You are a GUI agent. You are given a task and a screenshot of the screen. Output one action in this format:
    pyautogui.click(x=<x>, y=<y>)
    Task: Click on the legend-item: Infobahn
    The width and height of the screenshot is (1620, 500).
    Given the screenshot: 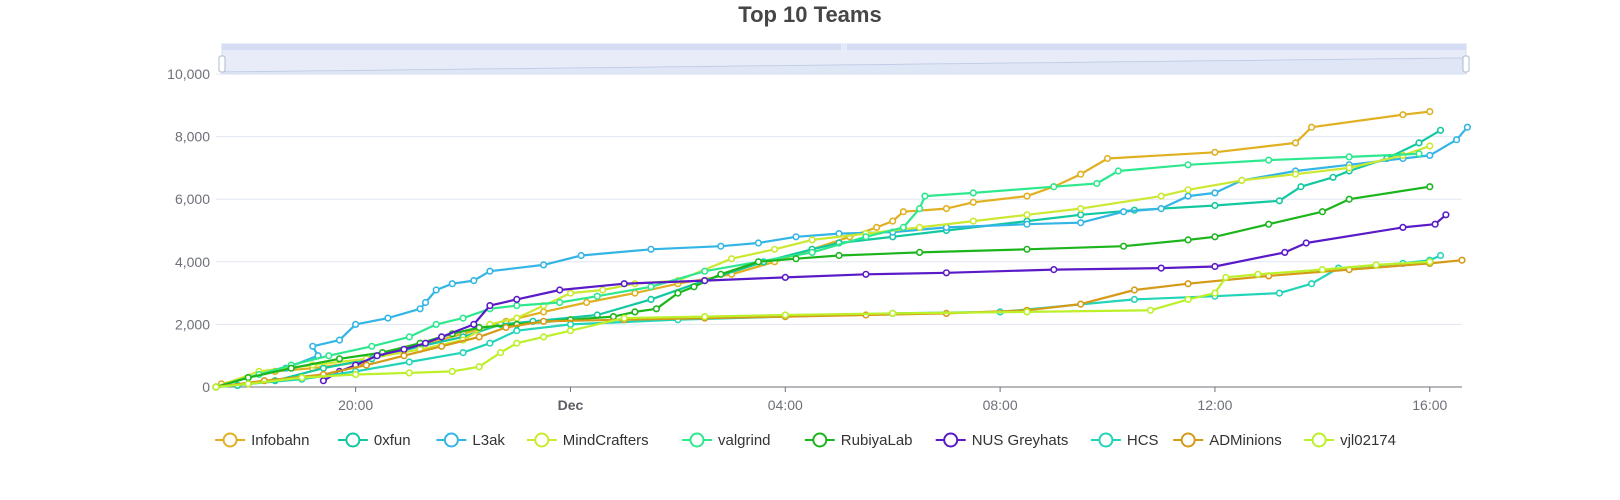 What is the action you would take?
    pyautogui.click(x=262, y=440)
    